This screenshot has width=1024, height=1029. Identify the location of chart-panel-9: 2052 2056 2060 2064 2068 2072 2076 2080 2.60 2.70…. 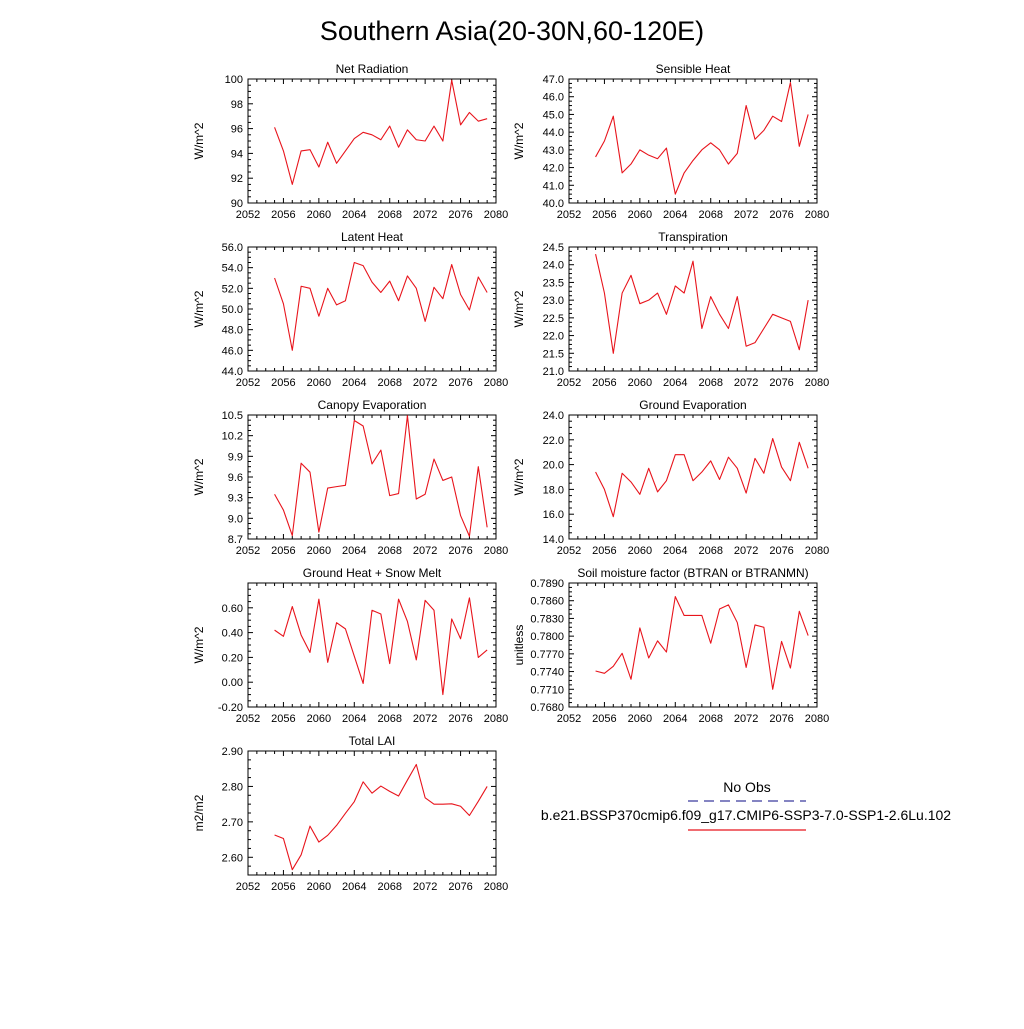
(350, 813).